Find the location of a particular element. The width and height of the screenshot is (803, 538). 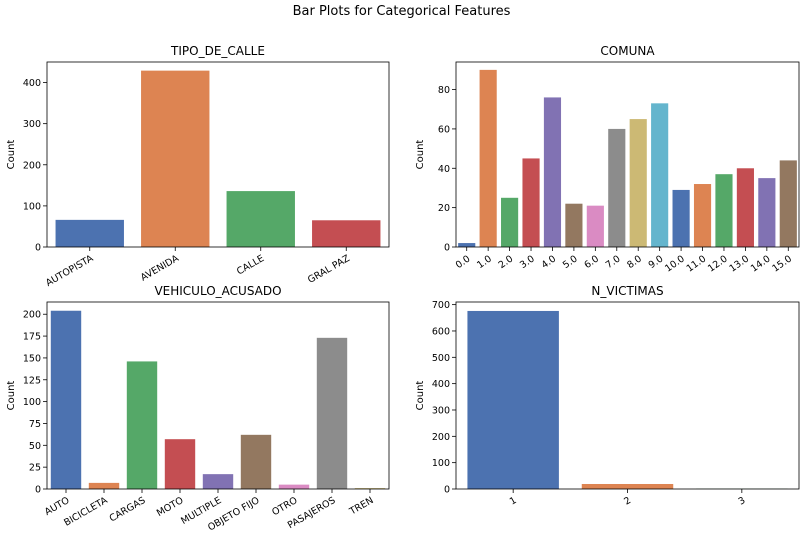

y-tick-label: 75 is located at coordinates (35, 424).